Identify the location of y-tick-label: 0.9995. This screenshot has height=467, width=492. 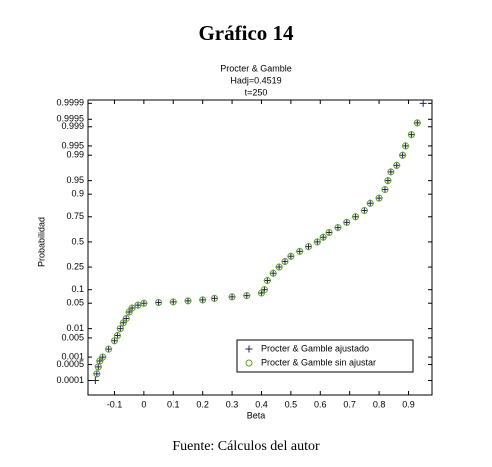
(70, 119).